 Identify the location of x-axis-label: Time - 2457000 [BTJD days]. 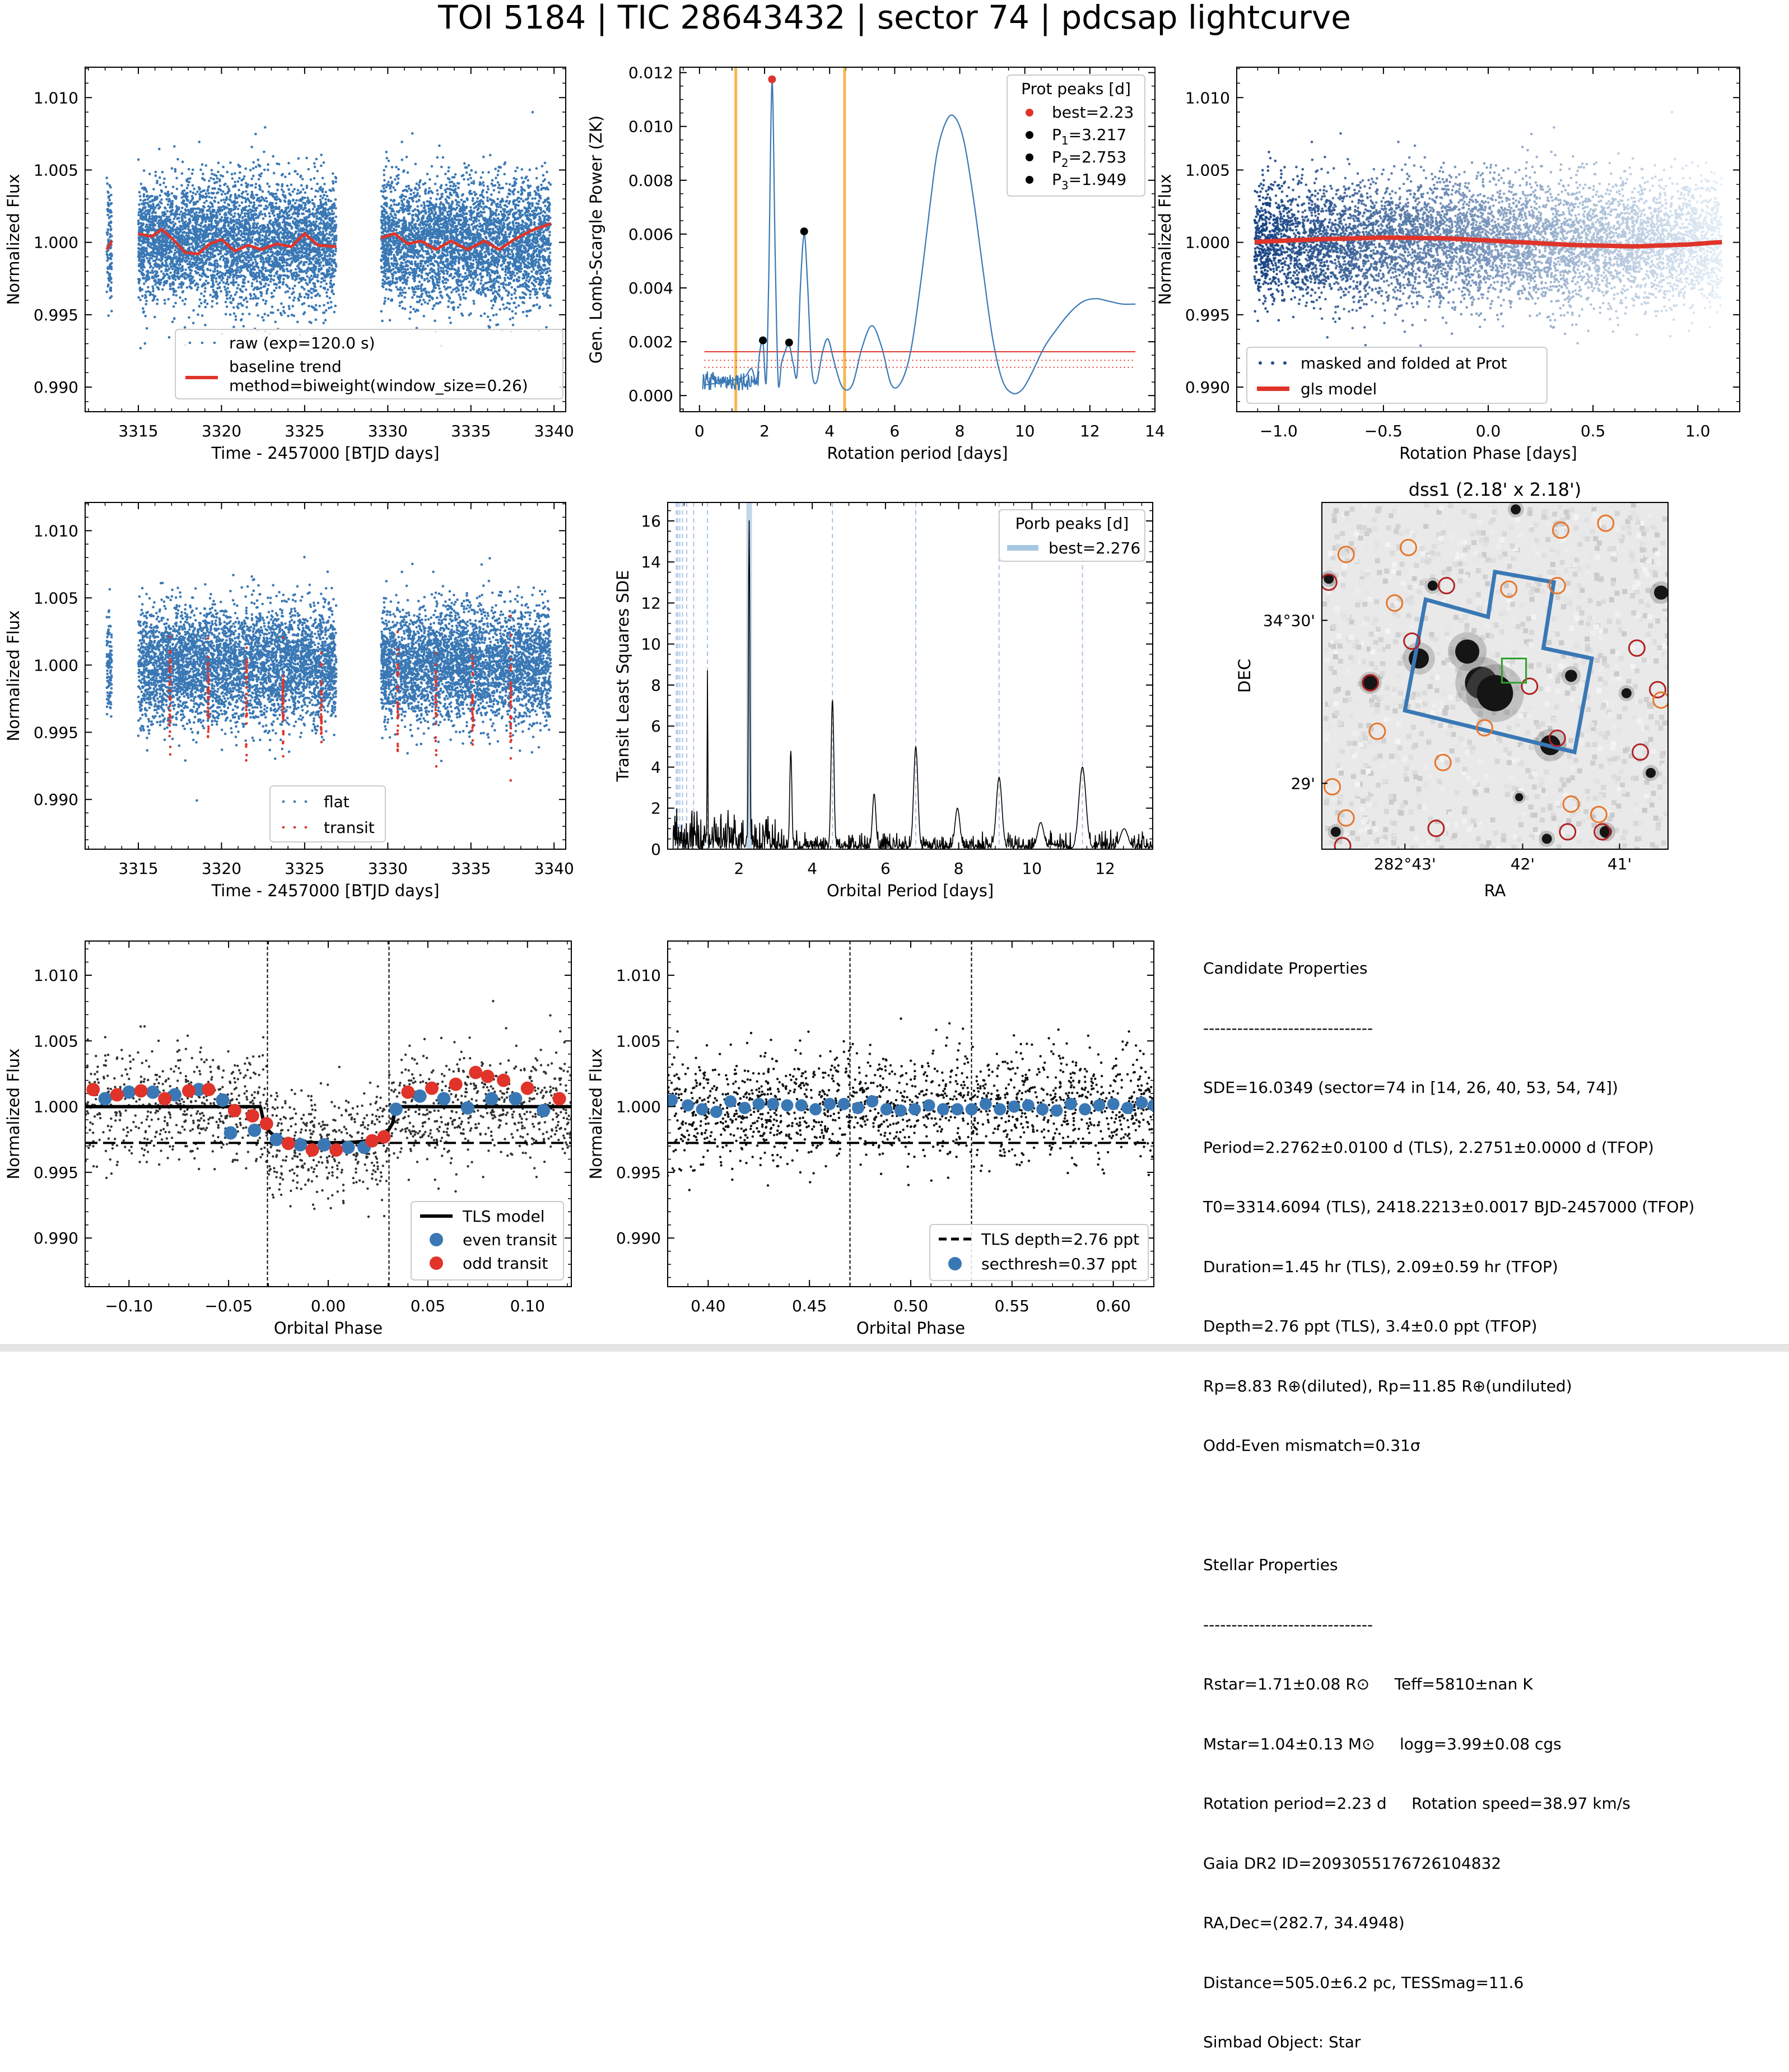
(325, 453).